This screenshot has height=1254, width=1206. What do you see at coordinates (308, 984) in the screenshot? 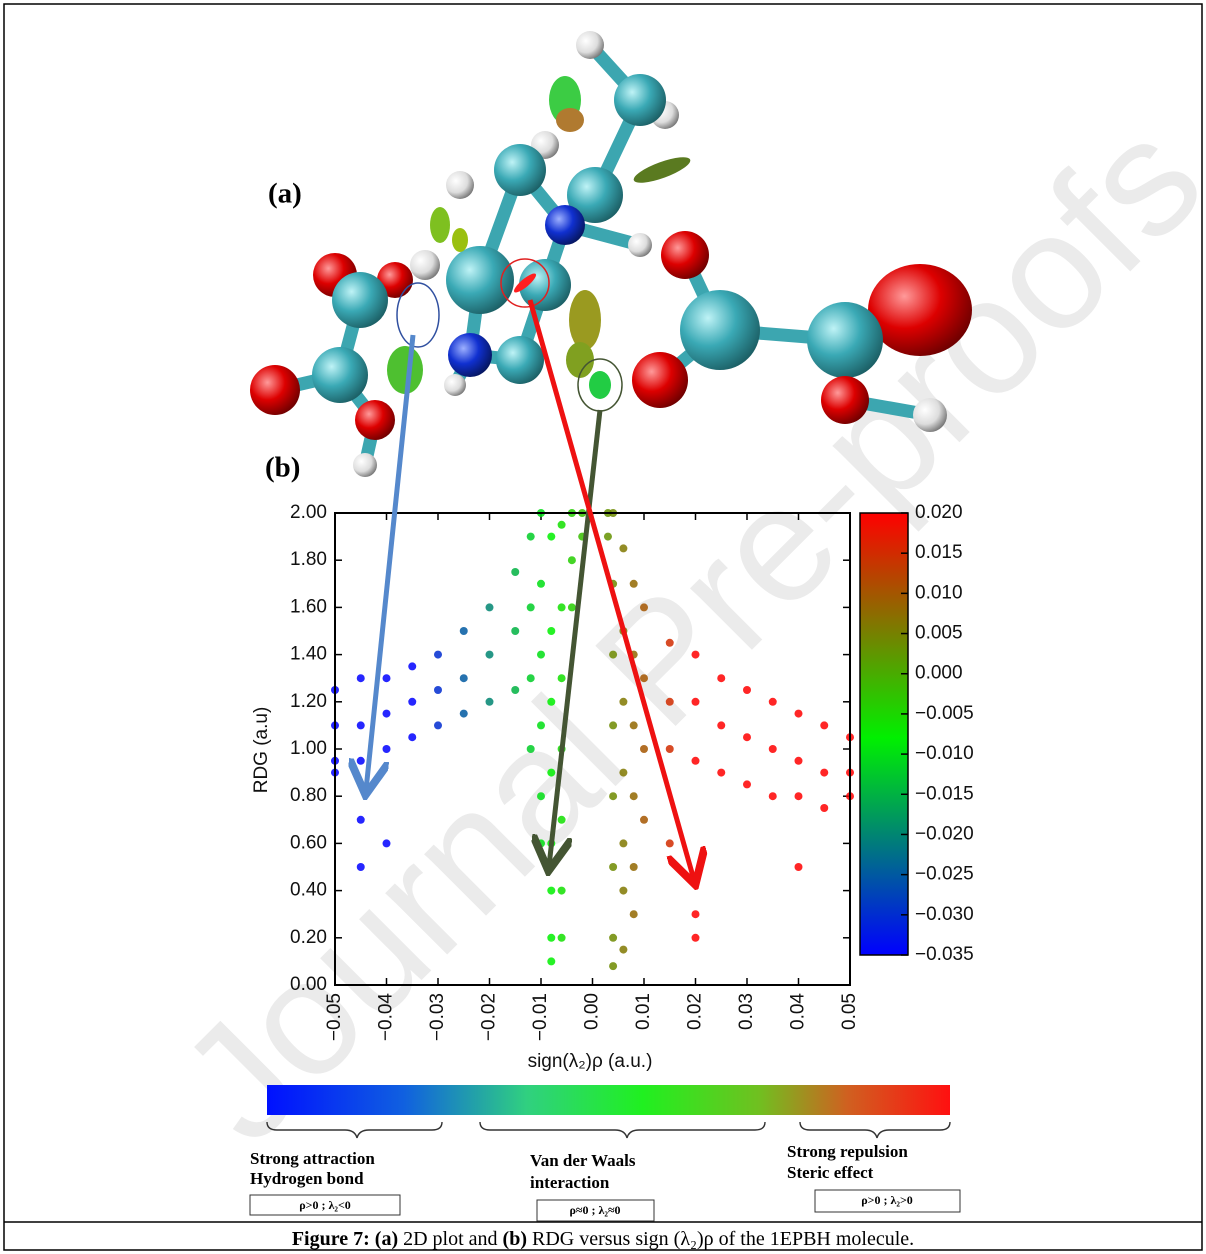
I see `y-tick-label: 0.00` at bounding box center [308, 984].